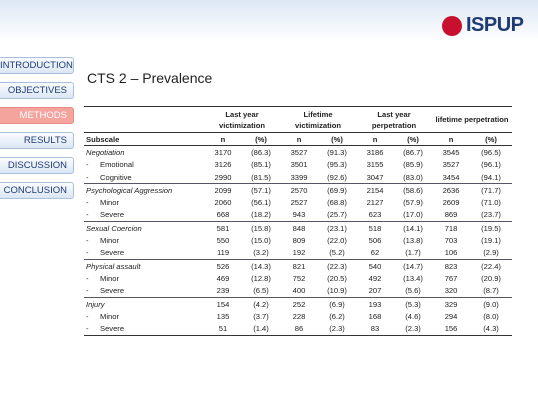 The image size is (538, 410). I want to click on subscale-label: Negotiation, so click(105, 152).